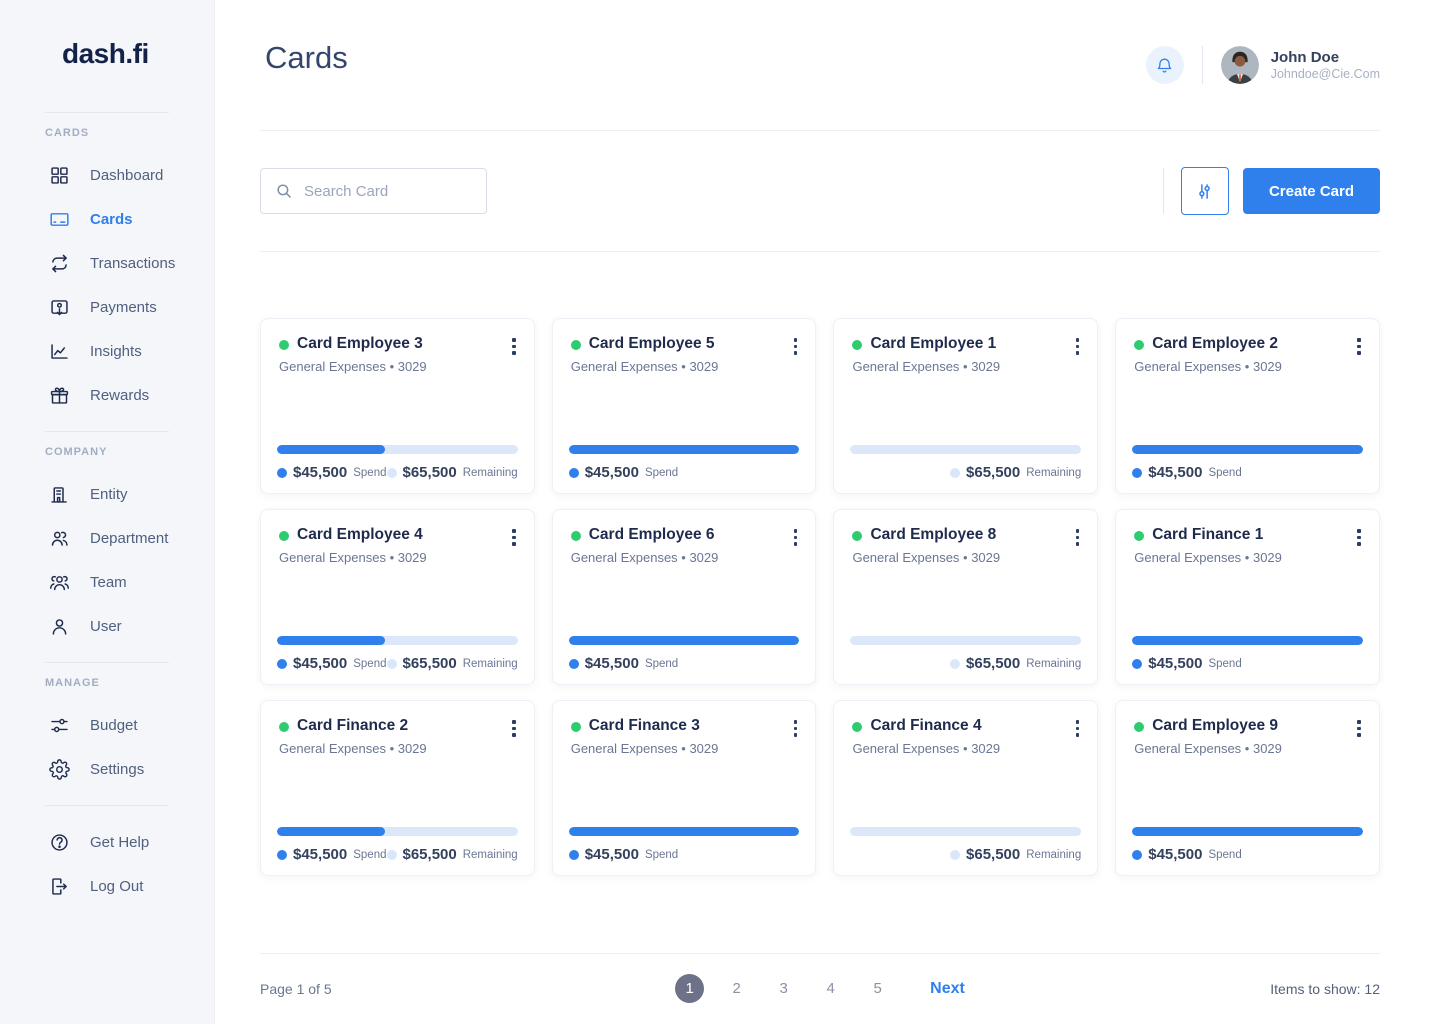  Describe the element at coordinates (1311, 191) in the screenshot. I see `create-card-button: Create Card` at that location.